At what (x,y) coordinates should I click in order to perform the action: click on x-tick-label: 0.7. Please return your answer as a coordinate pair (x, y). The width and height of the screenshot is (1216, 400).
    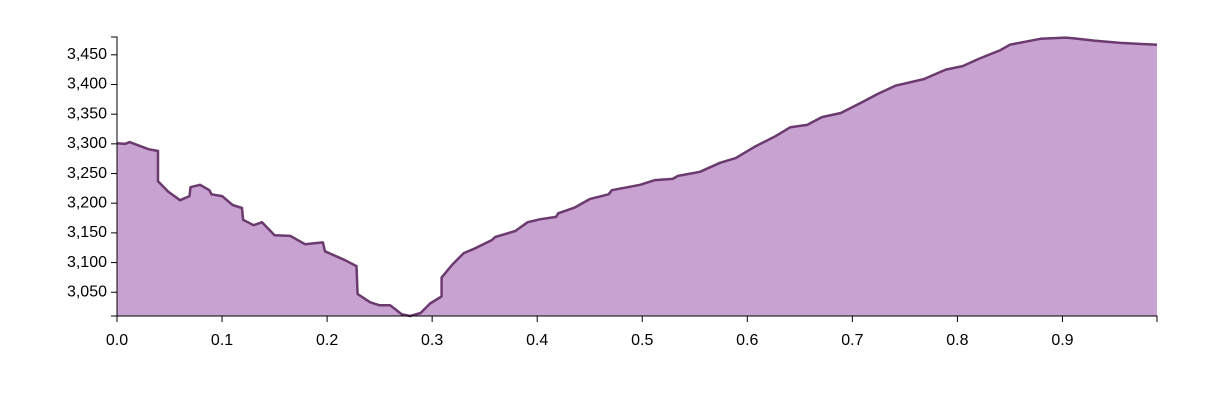
    Looking at the image, I should click on (852, 340).